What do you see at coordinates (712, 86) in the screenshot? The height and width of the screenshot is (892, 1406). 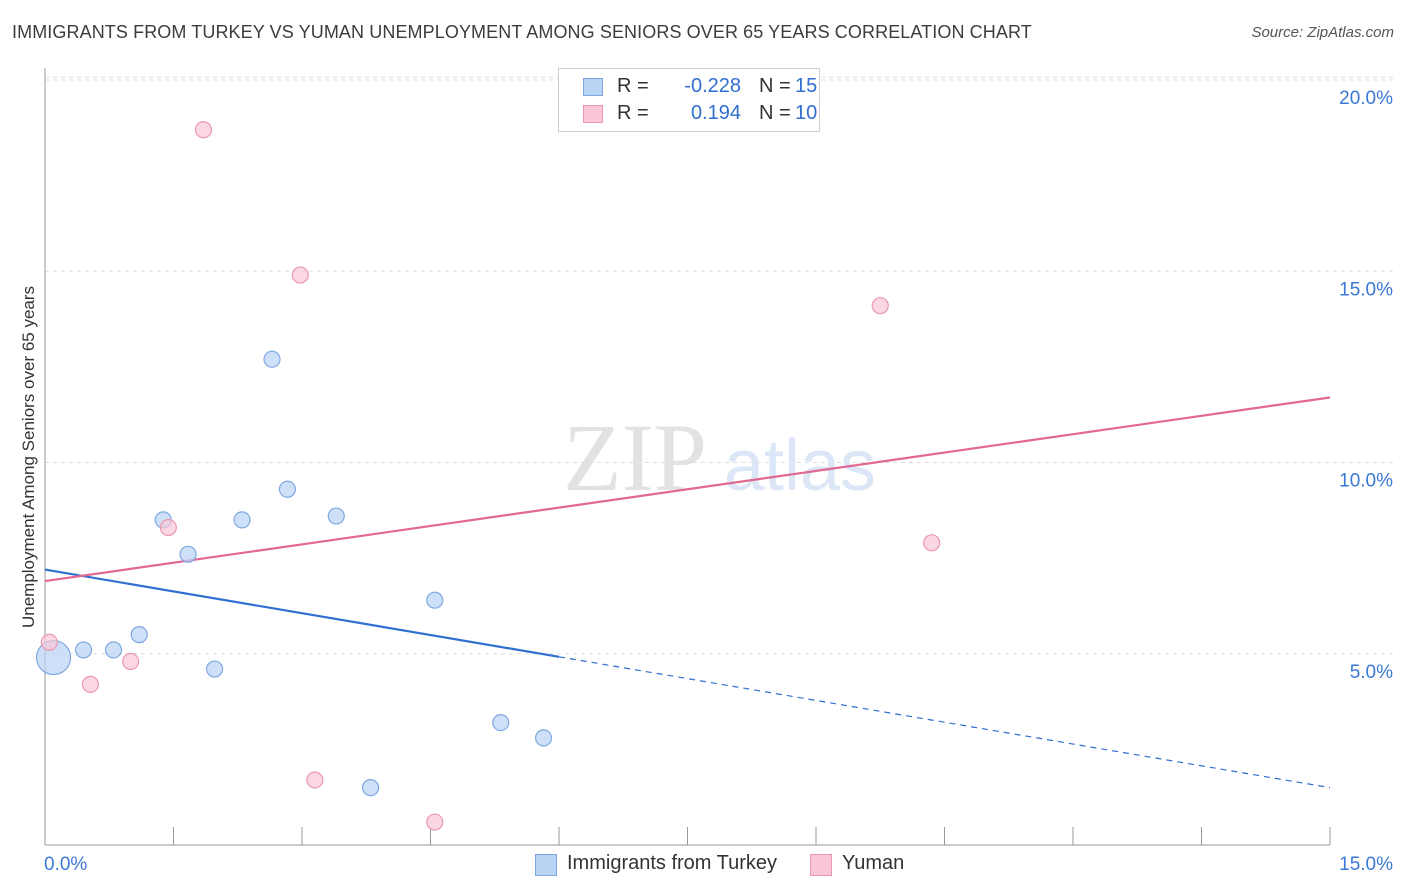 I see `legend-r-value: -0.228` at bounding box center [712, 86].